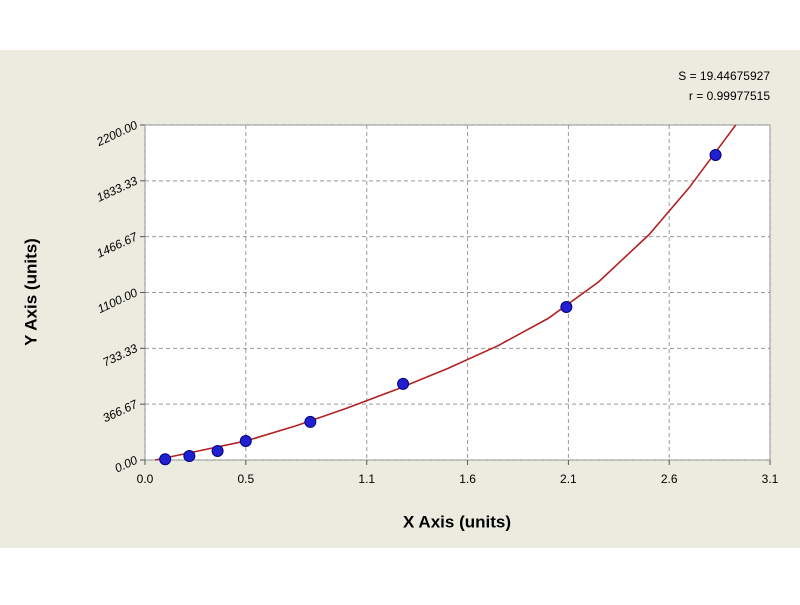  What do you see at coordinates (245, 479) in the screenshot?
I see `x-tick-label: 0.5` at bounding box center [245, 479].